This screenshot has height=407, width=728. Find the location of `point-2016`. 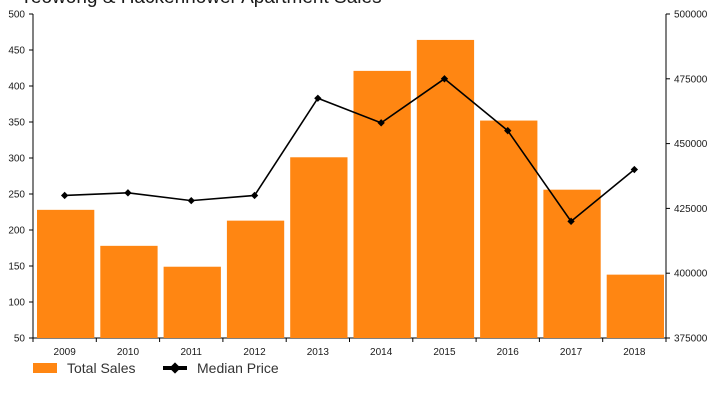

point-2016 is located at coordinates (508, 130).